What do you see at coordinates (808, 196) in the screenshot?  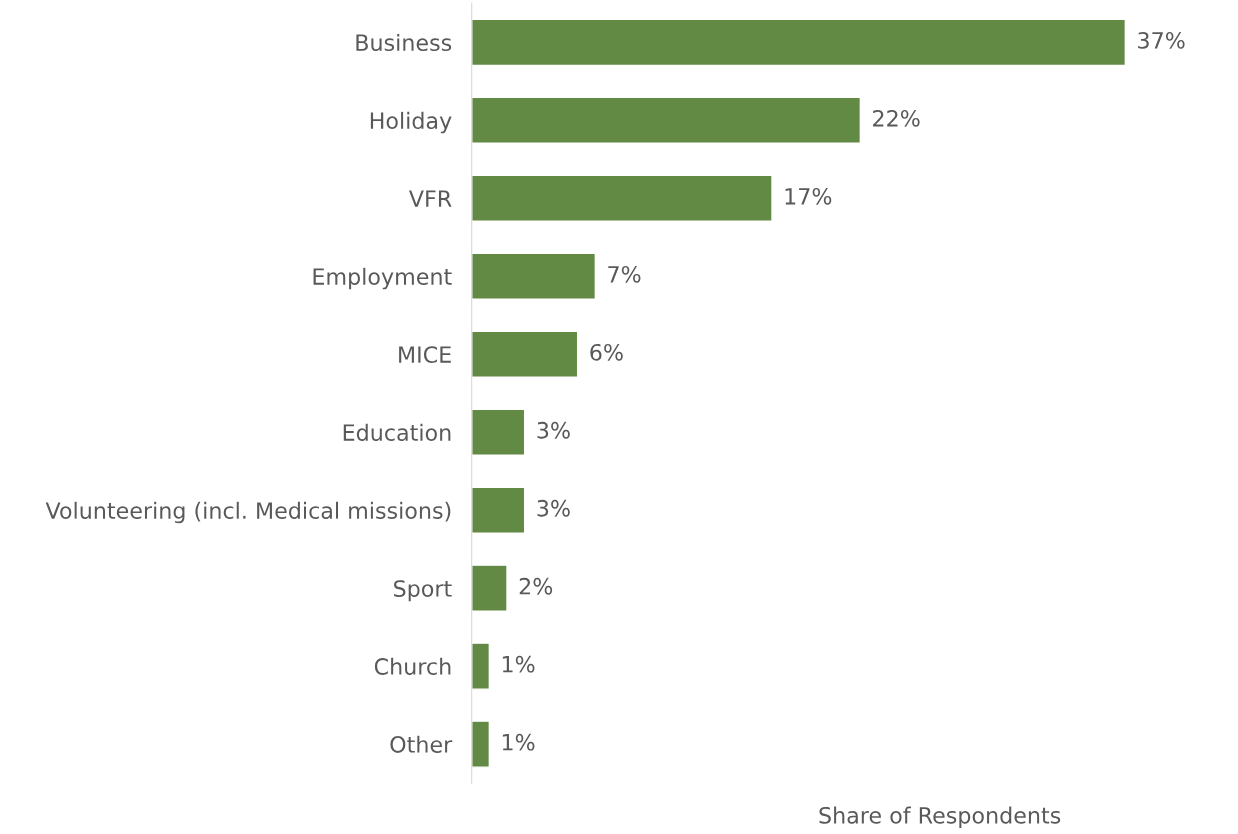 I see `data-label: 17%` at bounding box center [808, 196].